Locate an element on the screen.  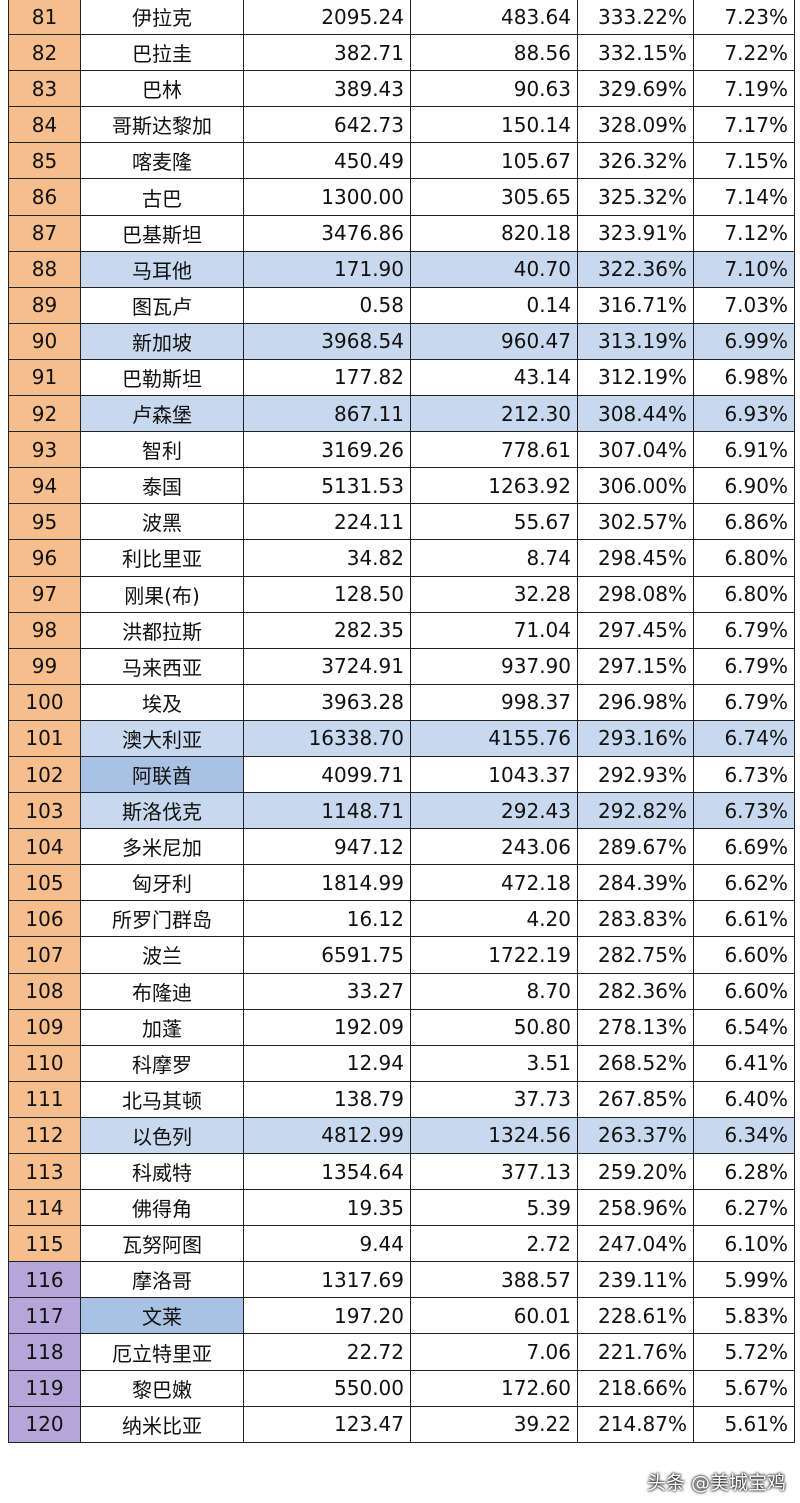
rank-cell: 81 is located at coordinates (44, 18).